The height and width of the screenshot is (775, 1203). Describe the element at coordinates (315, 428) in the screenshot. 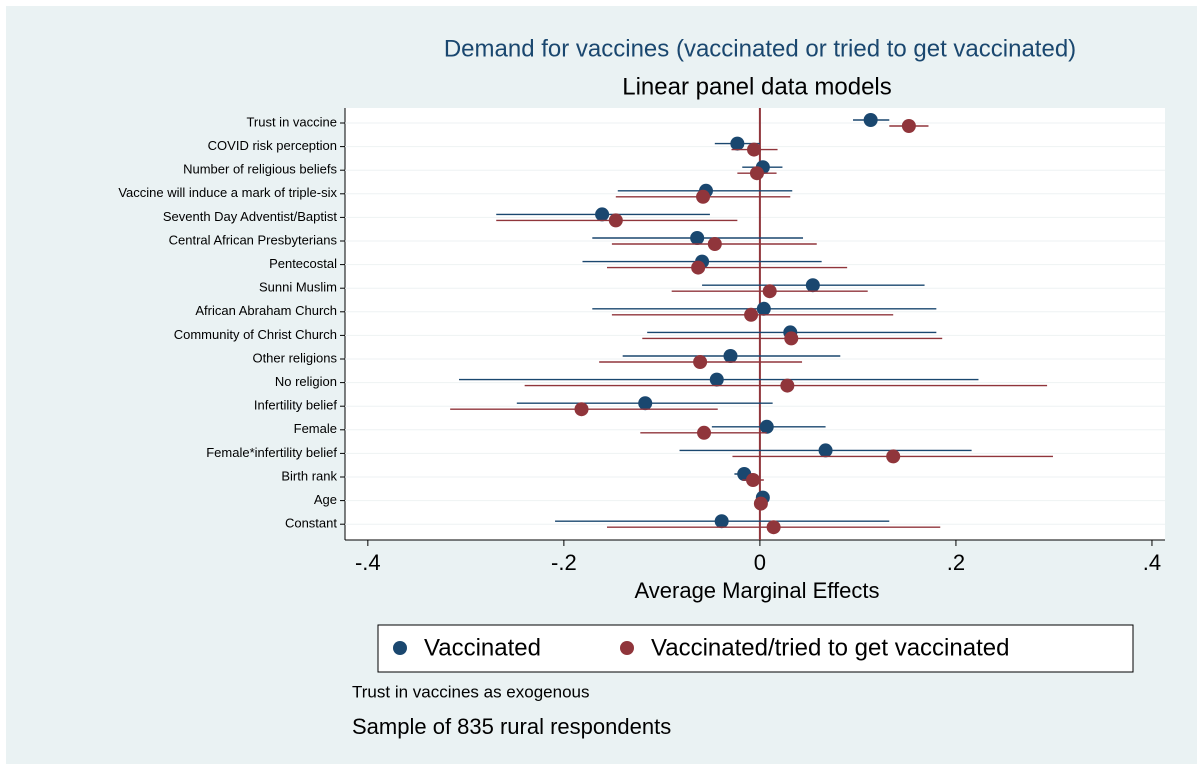

I see `y-tick-label: Female` at that location.